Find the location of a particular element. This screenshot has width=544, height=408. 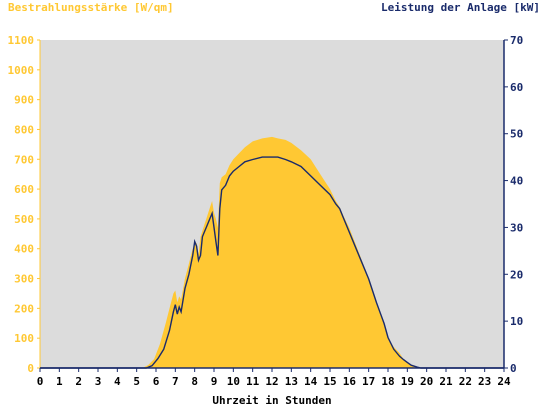

left-tick-label: 500 is located at coordinates (24, 219).